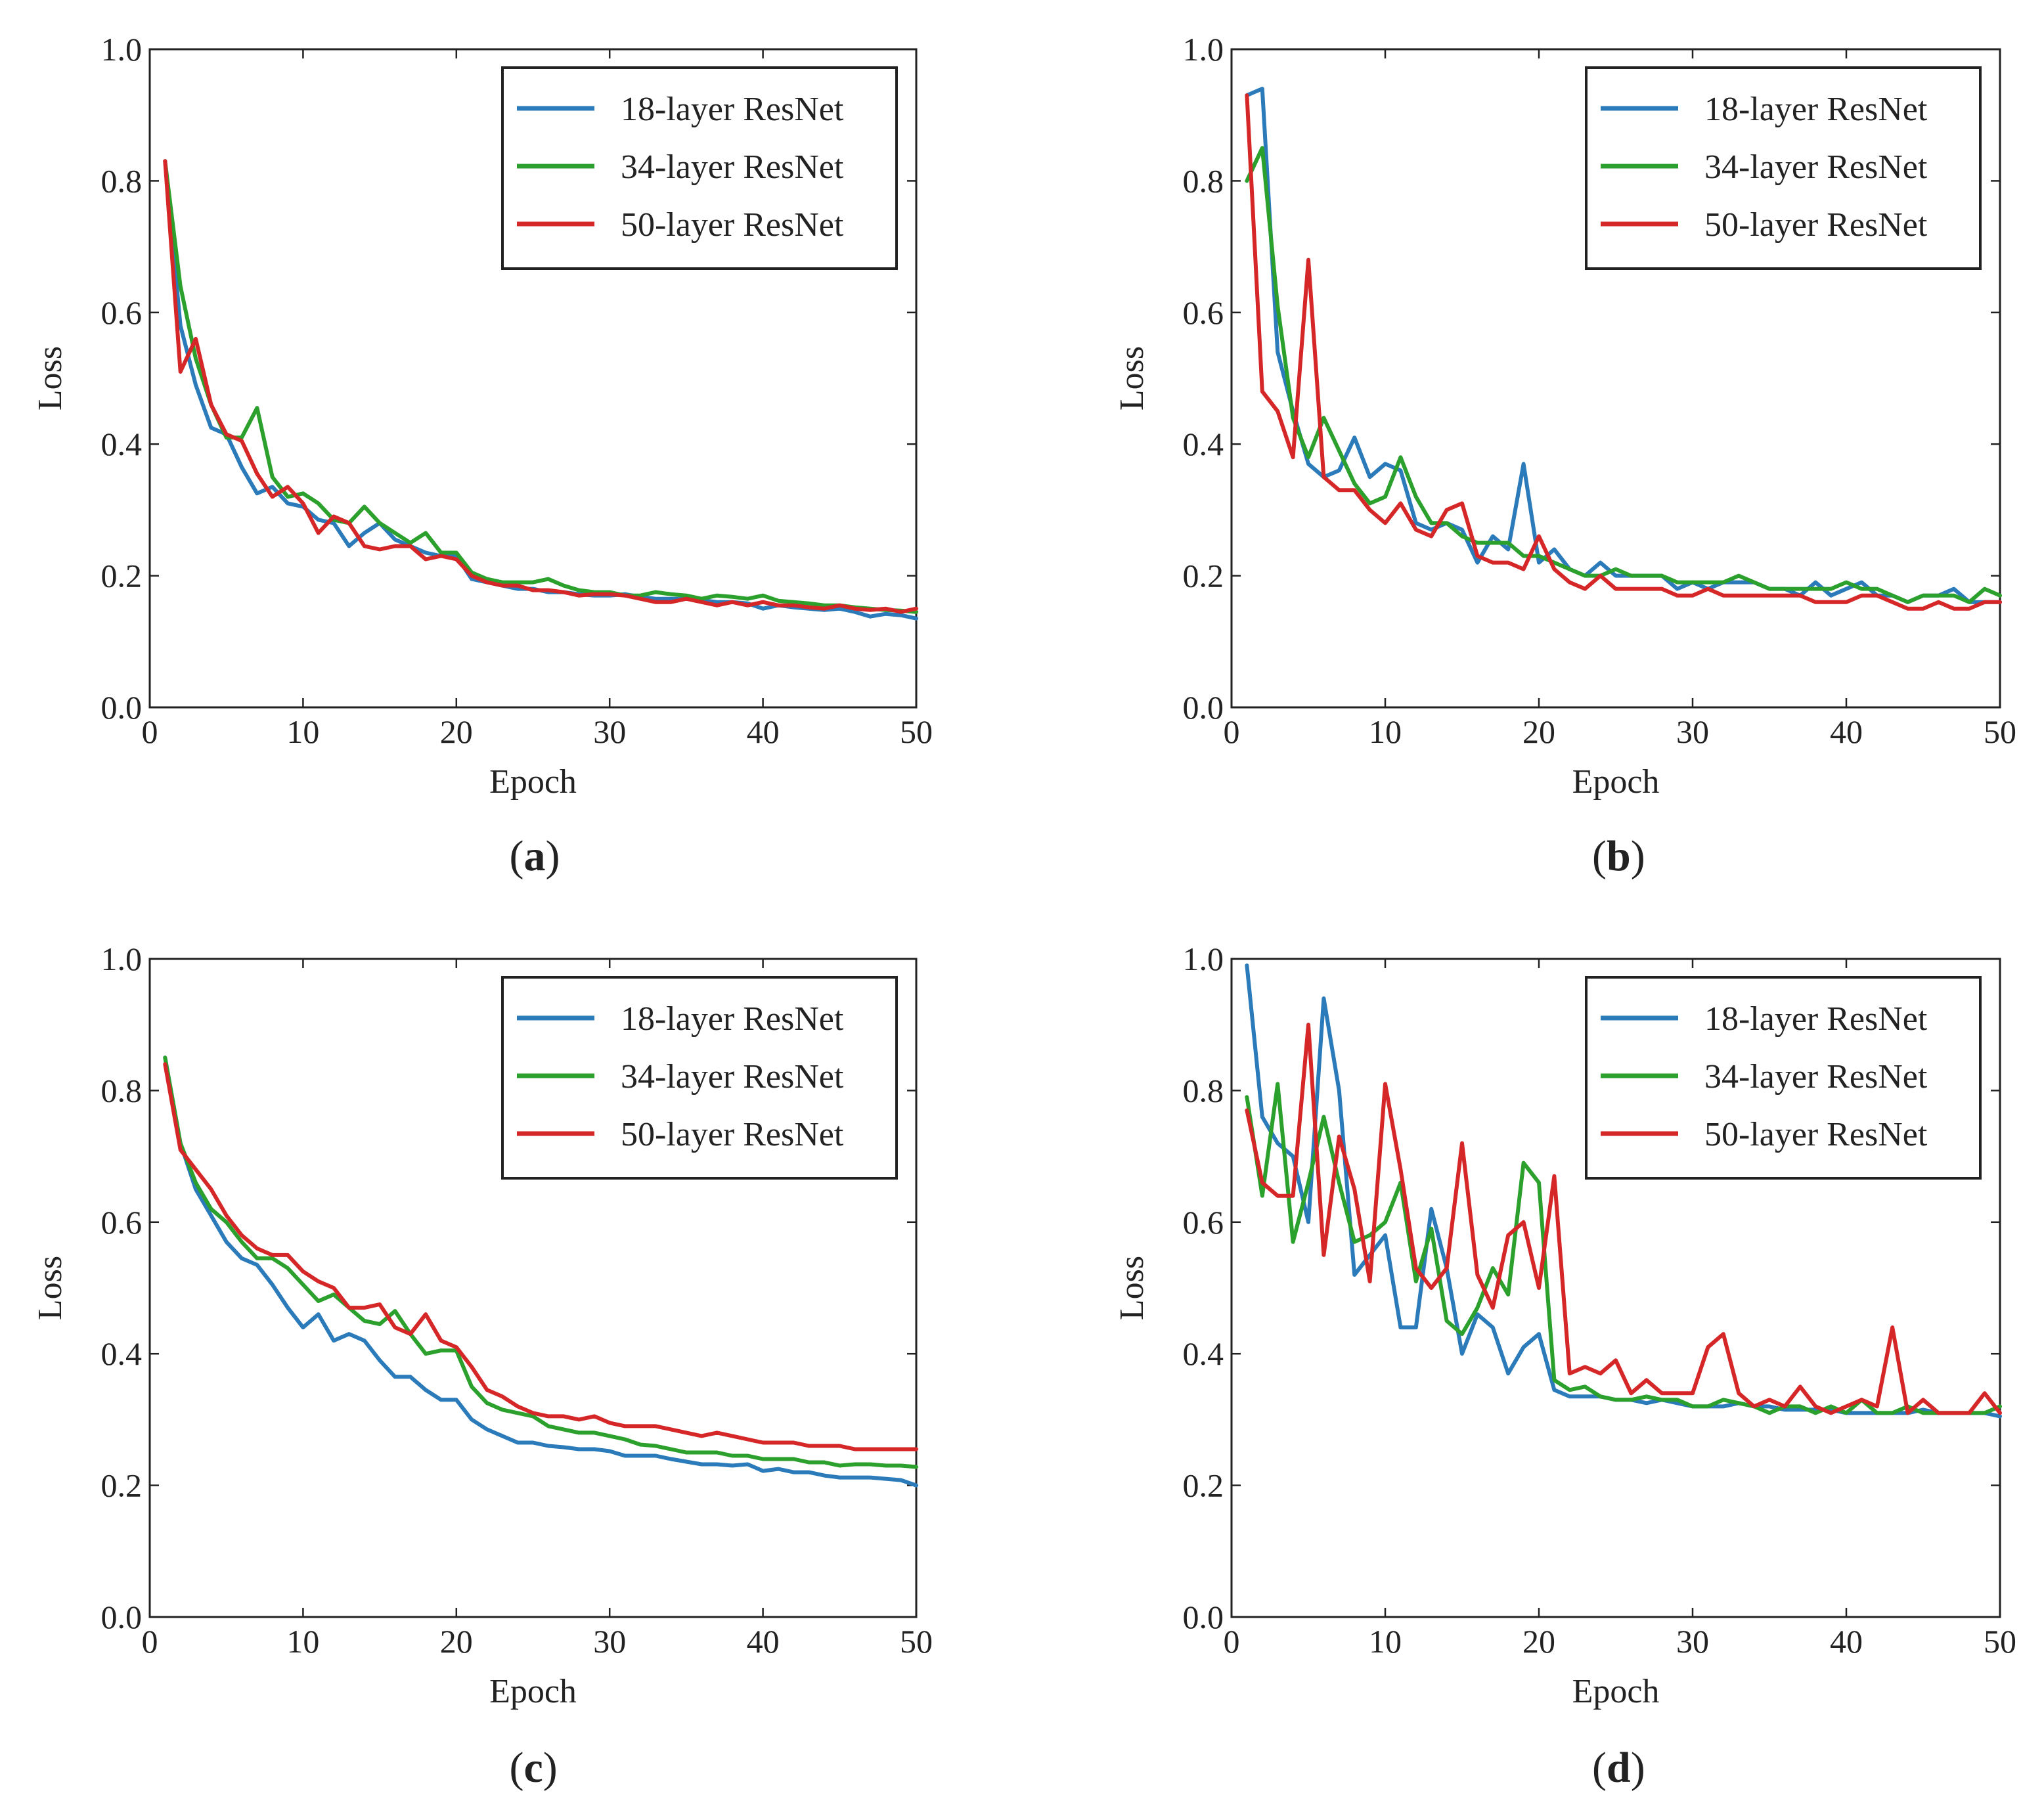  I want to click on caption-letter: a, so click(534, 856).